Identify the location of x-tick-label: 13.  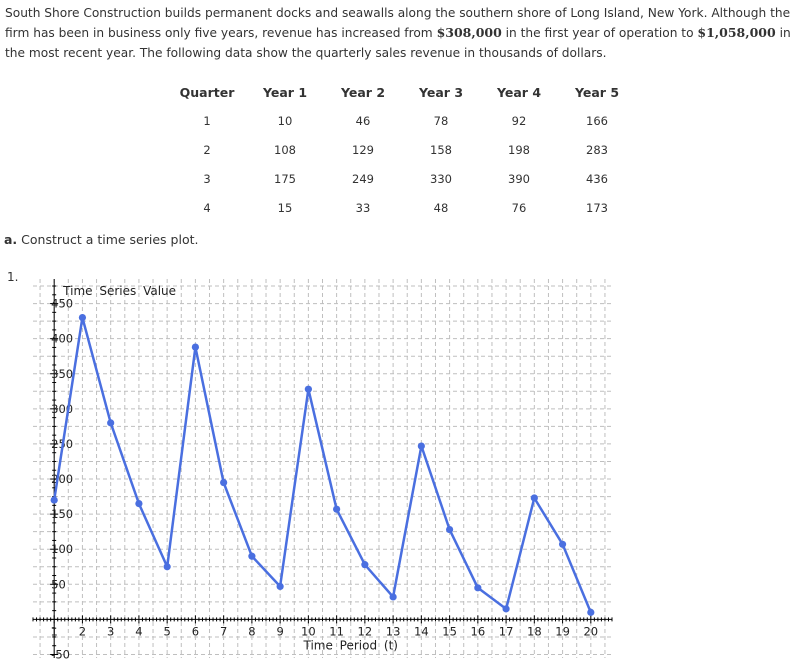
(393, 631).